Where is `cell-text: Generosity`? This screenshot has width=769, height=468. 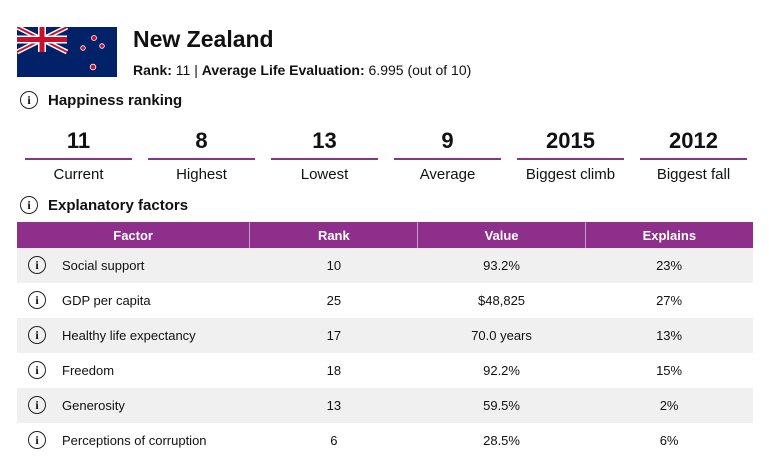
cell-text: Generosity is located at coordinates (93, 405).